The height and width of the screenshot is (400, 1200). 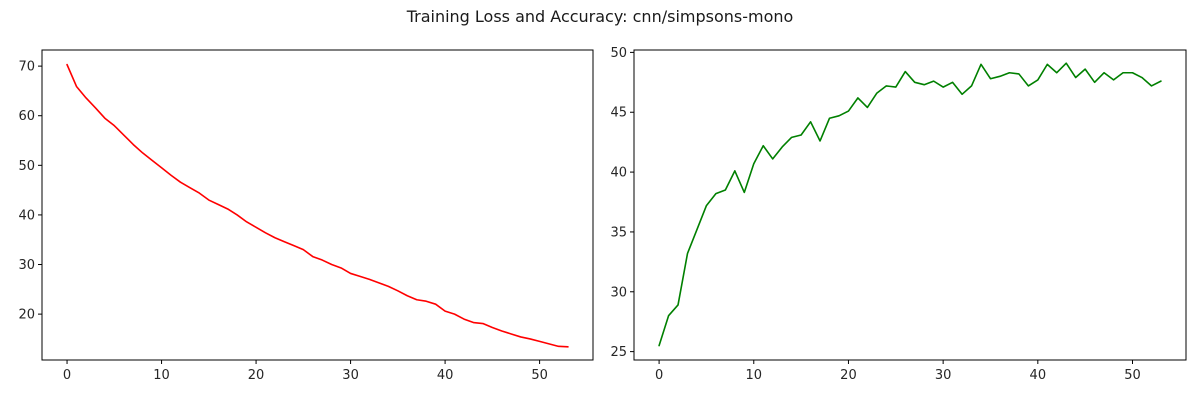 What do you see at coordinates (1038, 375) in the screenshot?
I see `accuracy-chart-x-tick-label: 40` at bounding box center [1038, 375].